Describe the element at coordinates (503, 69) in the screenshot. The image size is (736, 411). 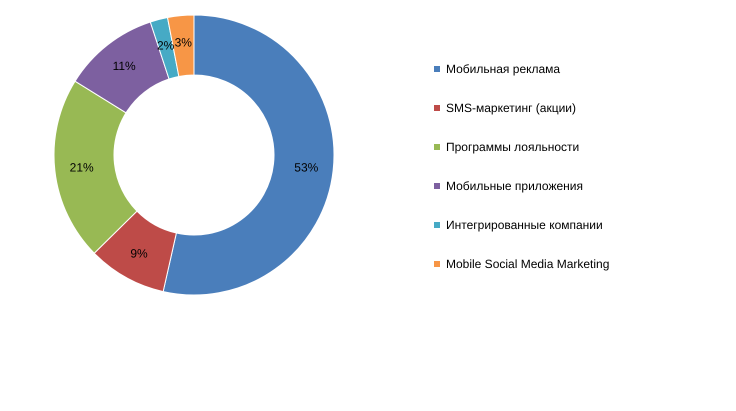
I see `legend-label: Мобильная реклама` at that location.